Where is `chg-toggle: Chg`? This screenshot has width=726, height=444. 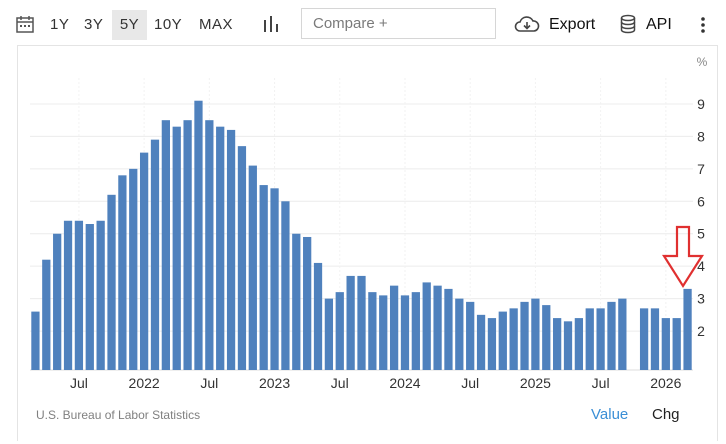
chg-toggle: Chg is located at coordinates (666, 414).